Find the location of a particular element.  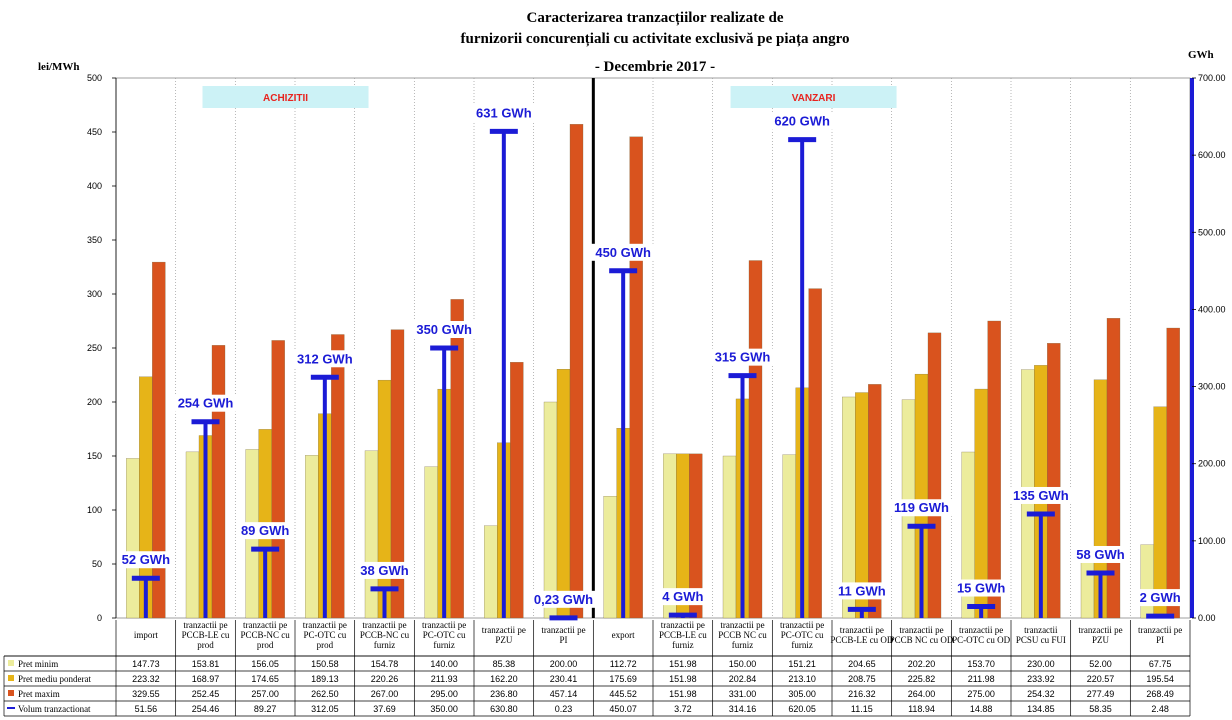

table-cell: 268.49 is located at coordinates (1160, 694).